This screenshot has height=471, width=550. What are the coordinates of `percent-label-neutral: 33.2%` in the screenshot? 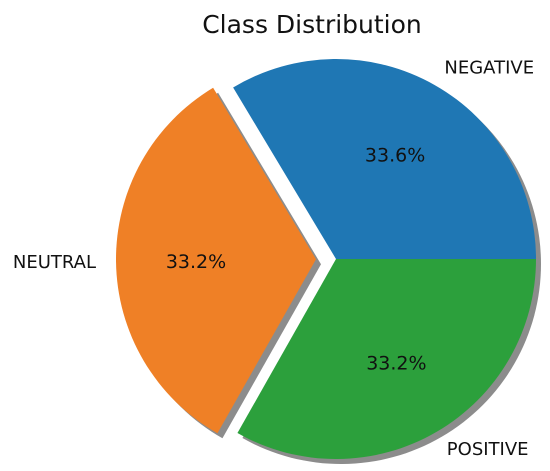 It's located at (196, 262).